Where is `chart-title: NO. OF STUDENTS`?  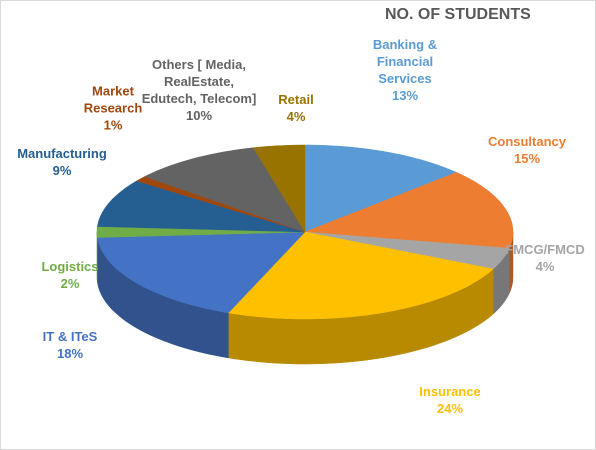 chart-title: NO. OF STUDENTS is located at coordinates (458, 14).